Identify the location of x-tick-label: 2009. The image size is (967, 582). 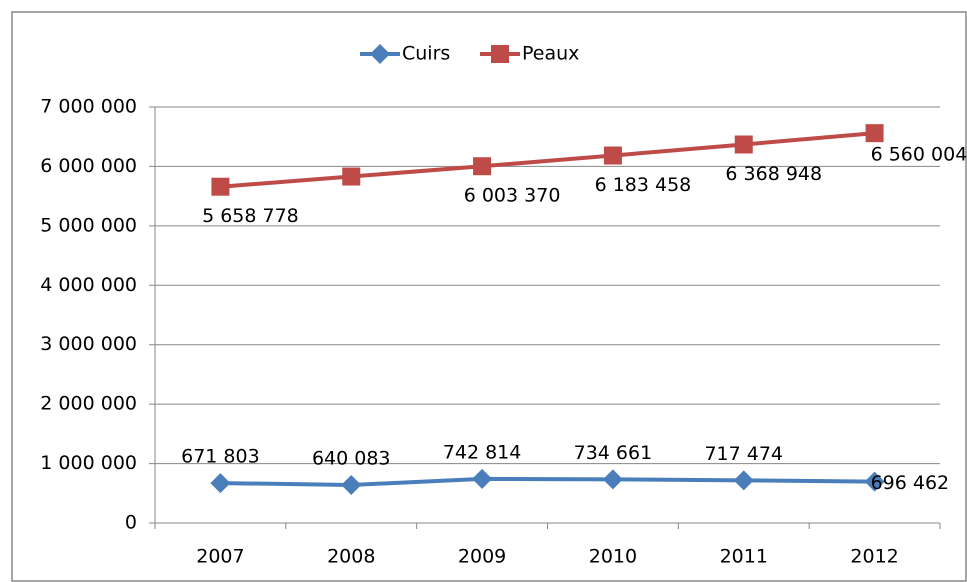
(482, 557).